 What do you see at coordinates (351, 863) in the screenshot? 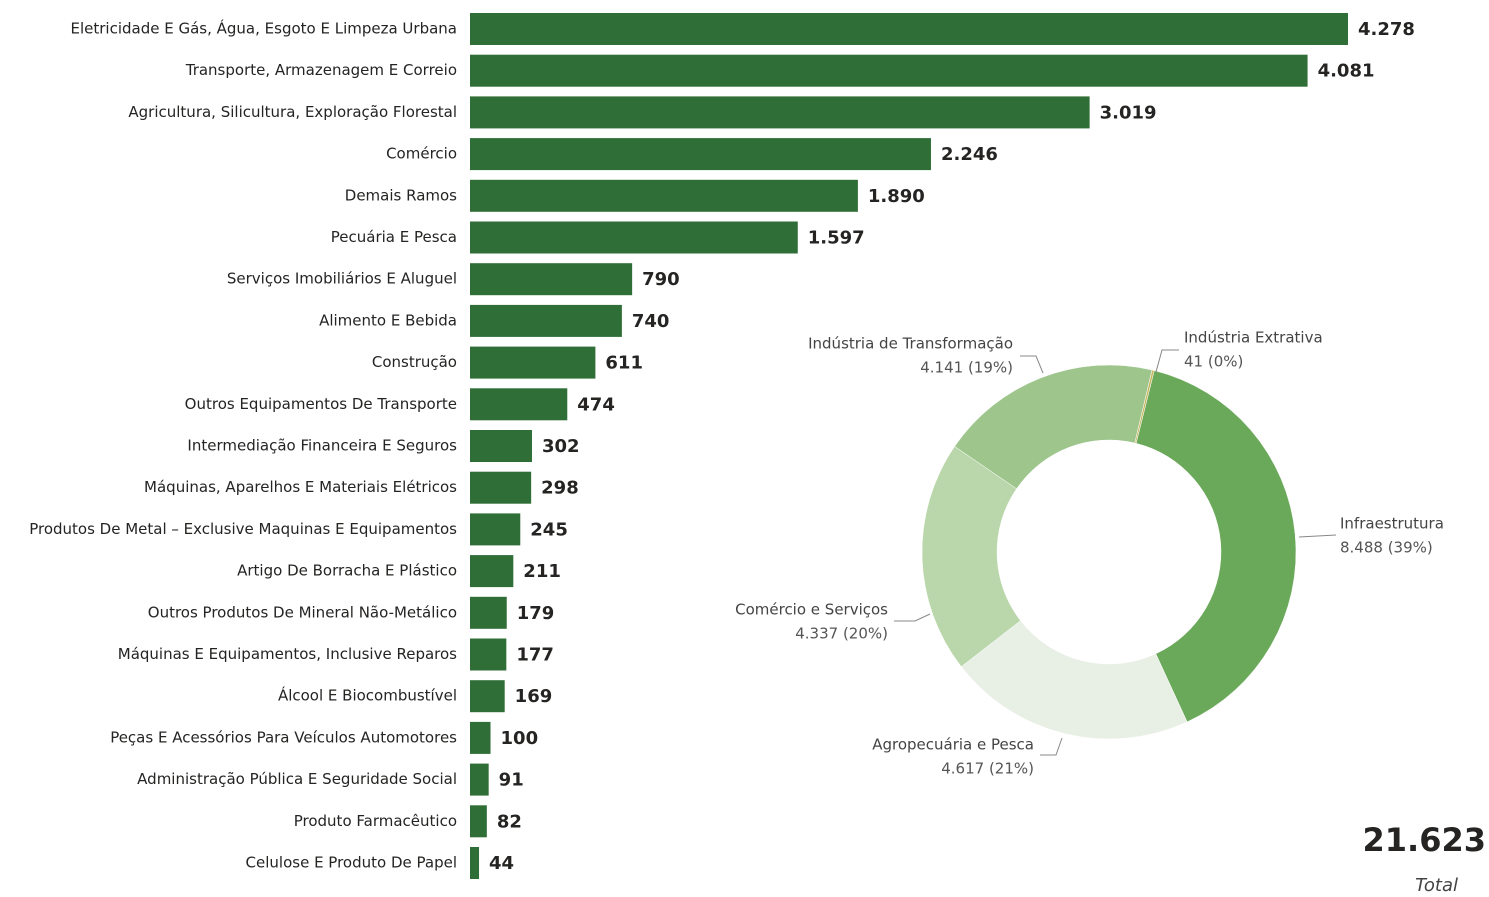
I see `category-label: Celulose E Produto De Papel` at bounding box center [351, 863].